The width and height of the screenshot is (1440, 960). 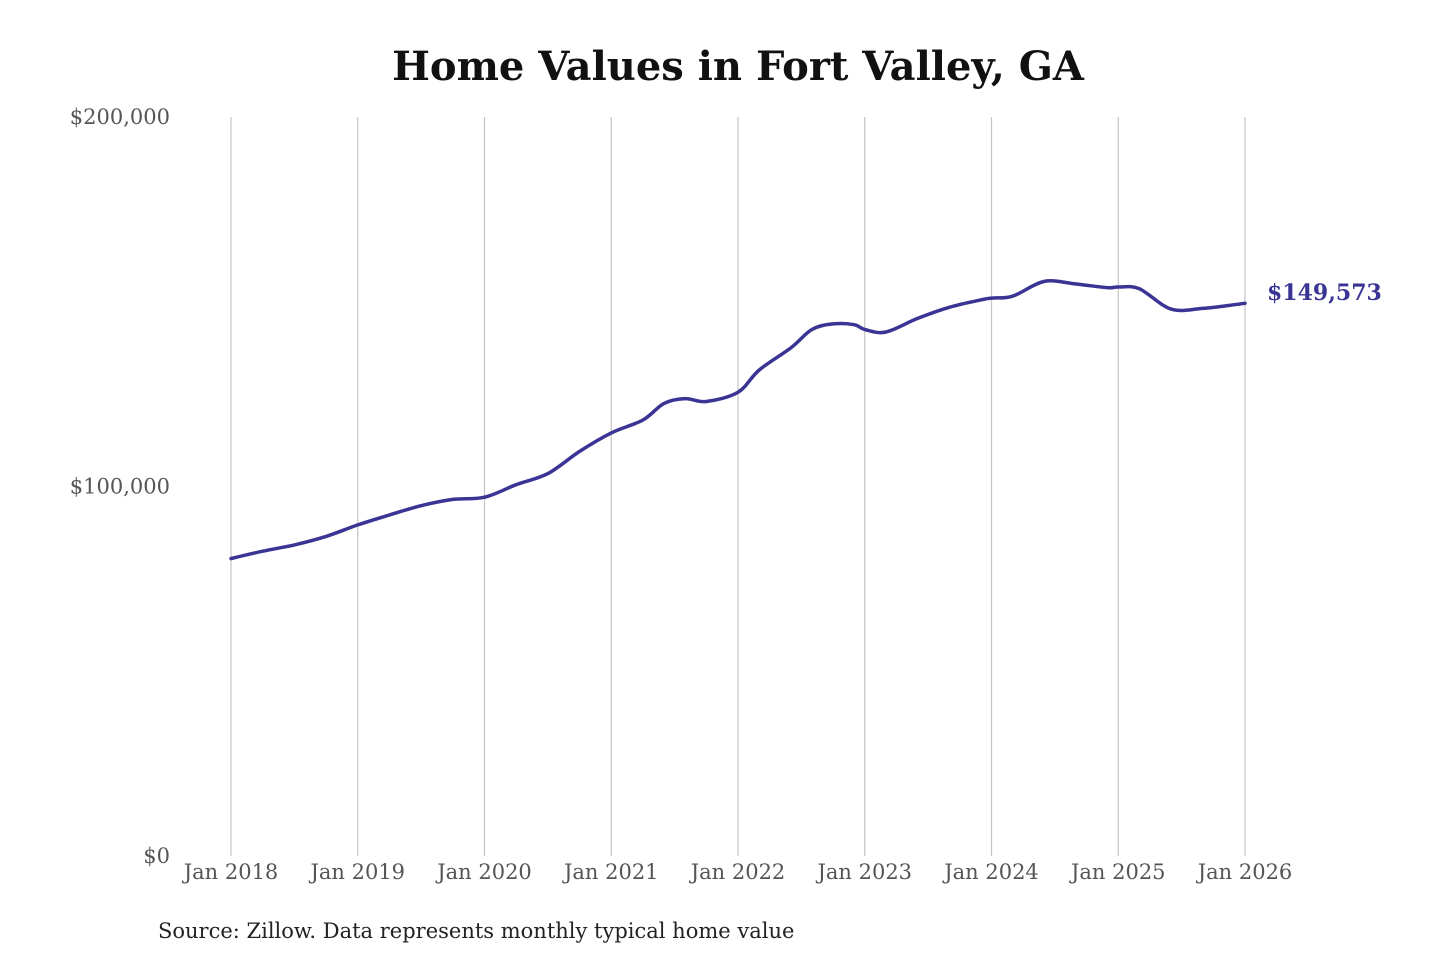 I want to click on x-tick-label: Jan 2023, so click(x=863, y=872).